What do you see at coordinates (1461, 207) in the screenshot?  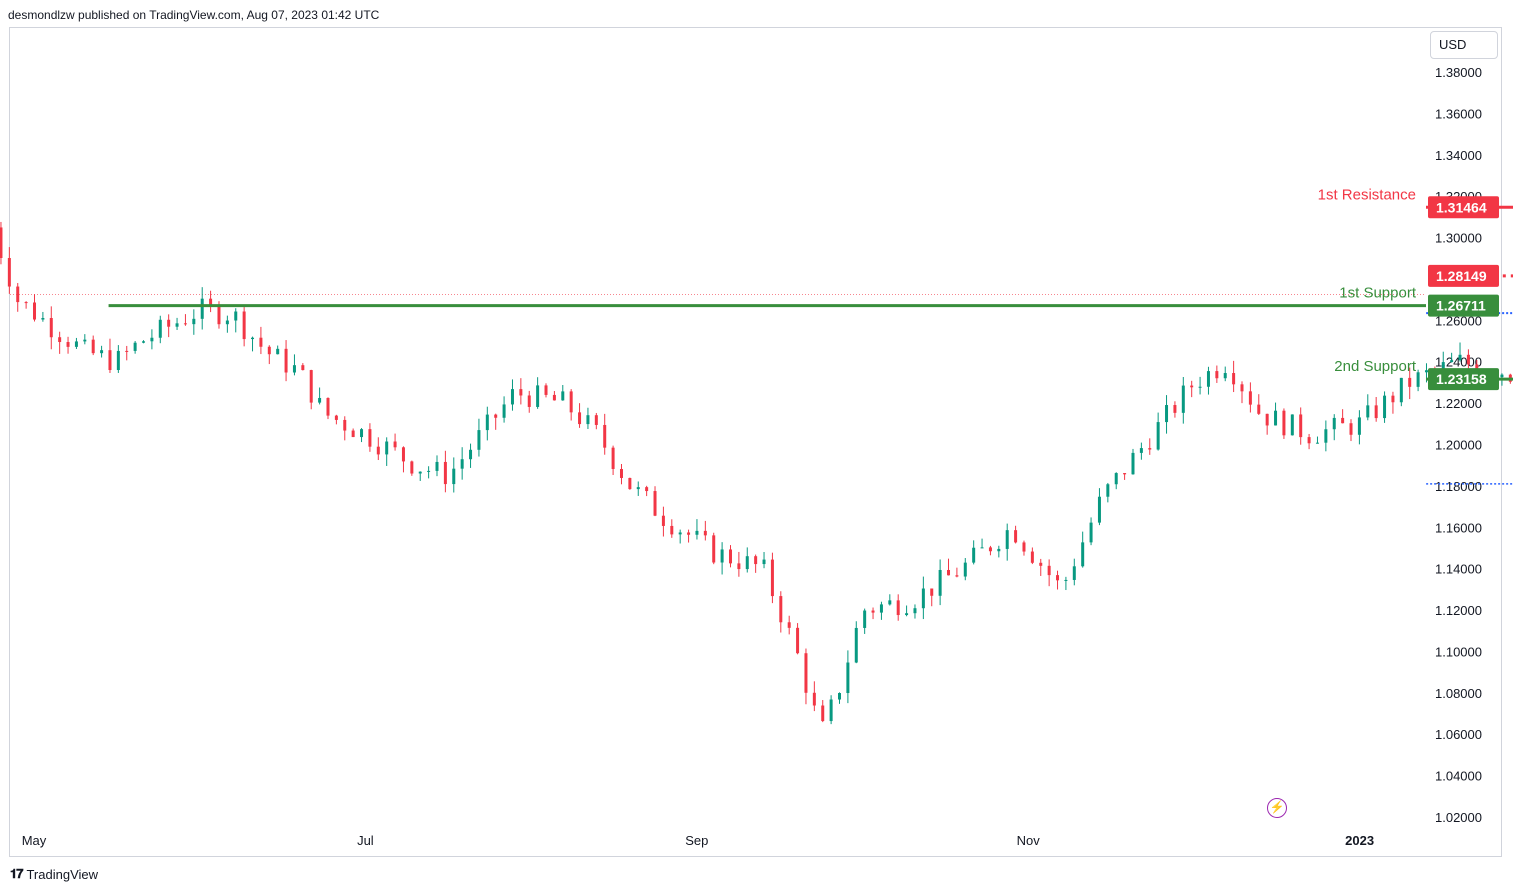 I see `price-tag-label: 1.31464` at bounding box center [1461, 207].